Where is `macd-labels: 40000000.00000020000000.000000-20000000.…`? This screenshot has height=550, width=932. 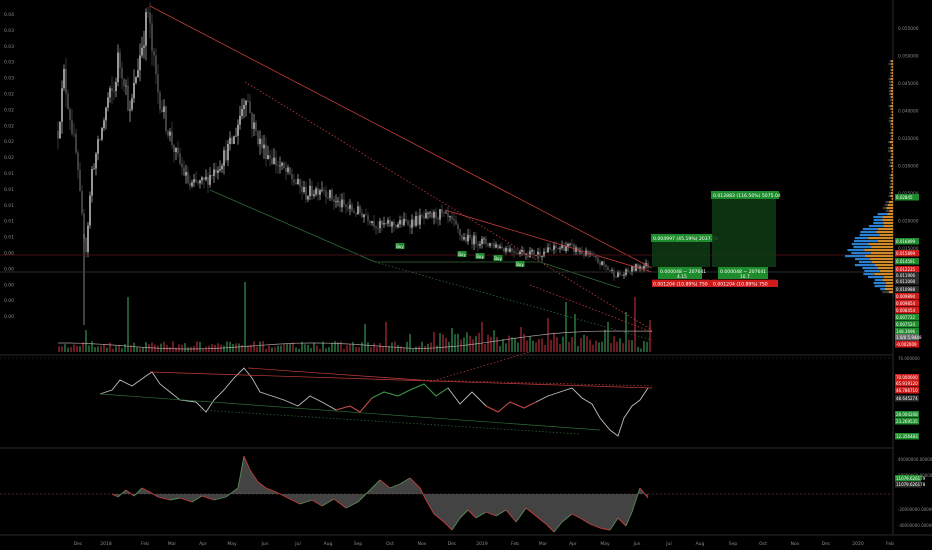
macd-labels: 40000000.00000020000000.000000-20000000.… is located at coordinates (913, 492).